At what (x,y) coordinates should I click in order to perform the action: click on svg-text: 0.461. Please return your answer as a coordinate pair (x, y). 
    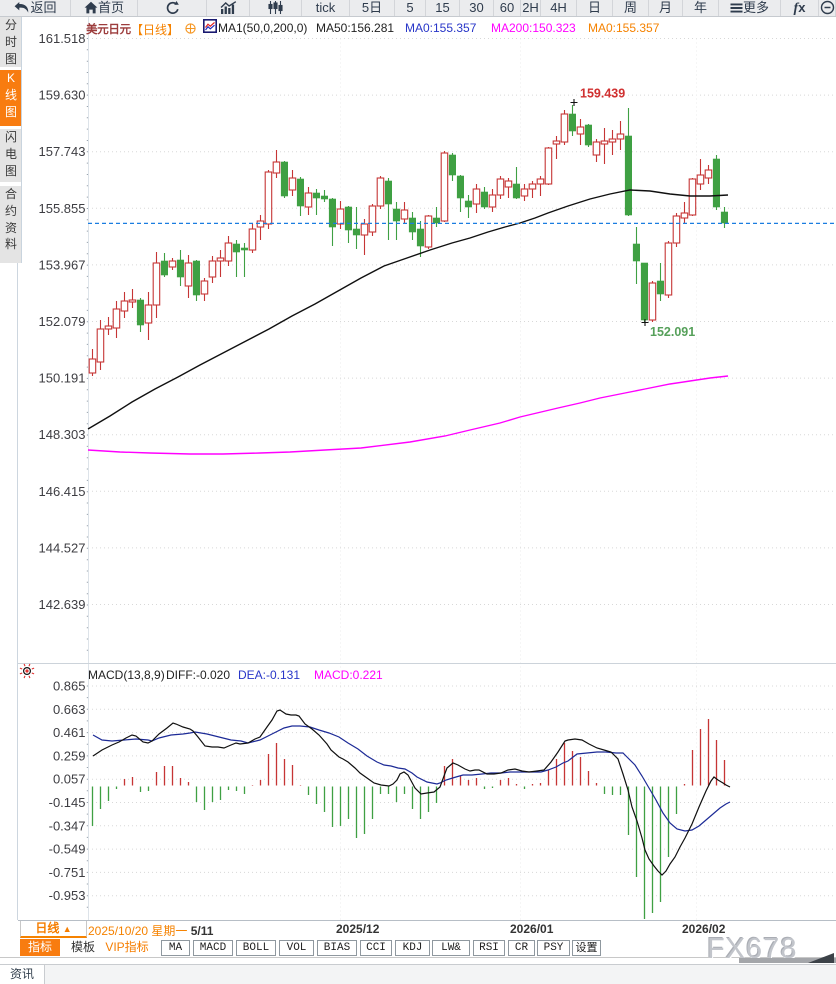
    Looking at the image, I should click on (69, 732).